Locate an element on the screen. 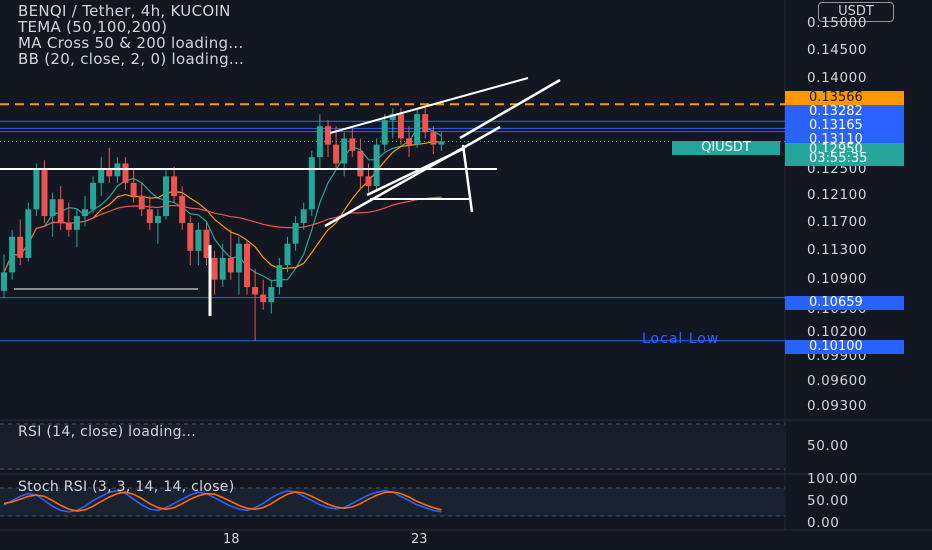 This screenshot has height=550, width=932. stoch-title: Stoch RSI (3, 3, 14, 14, close) is located at coordinates (126, 487).